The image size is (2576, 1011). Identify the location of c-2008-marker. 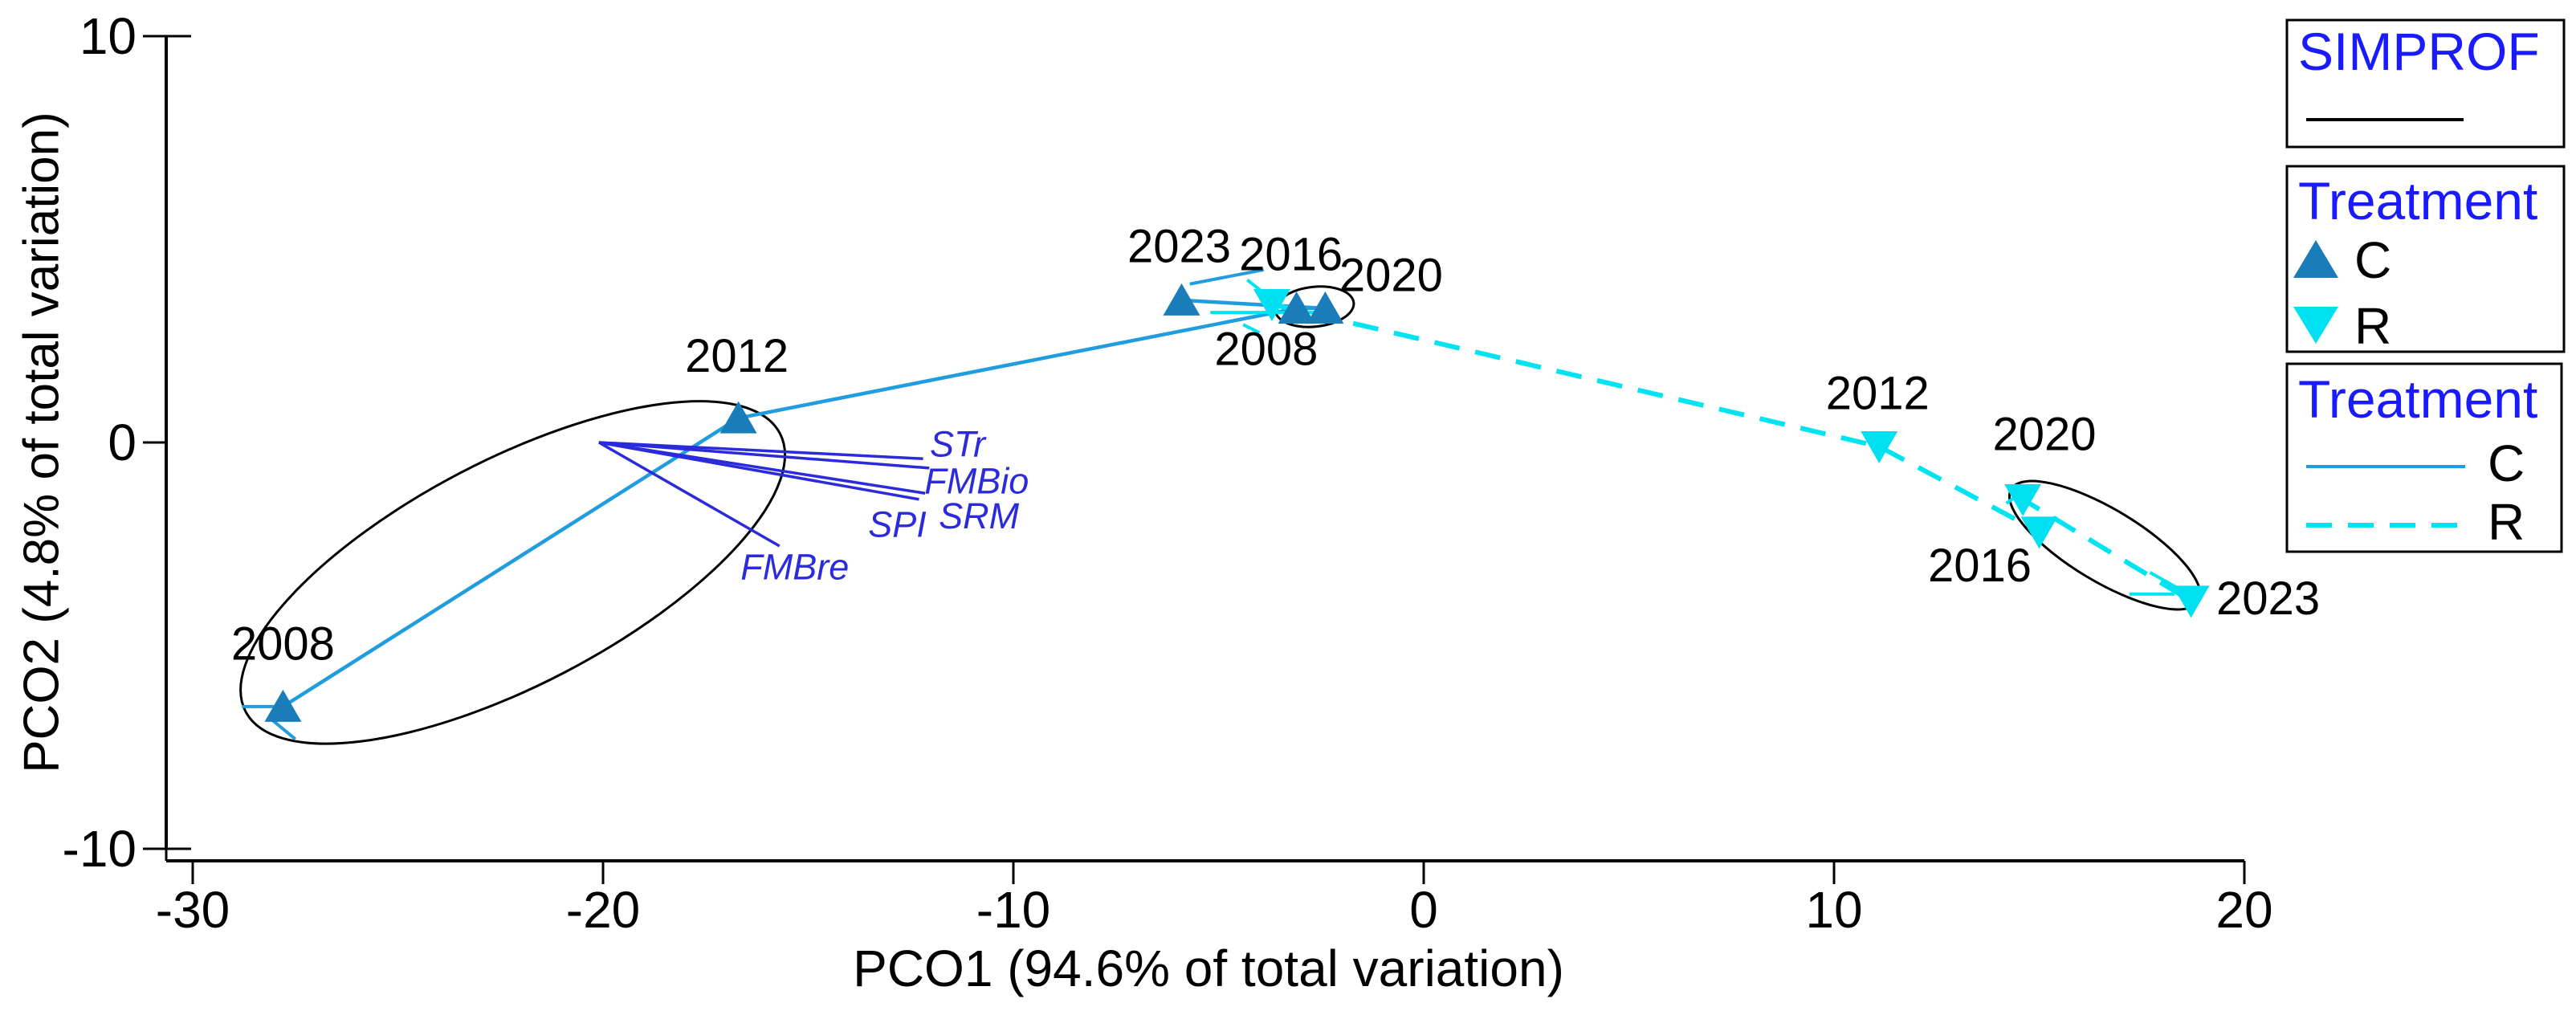
(283, 705).